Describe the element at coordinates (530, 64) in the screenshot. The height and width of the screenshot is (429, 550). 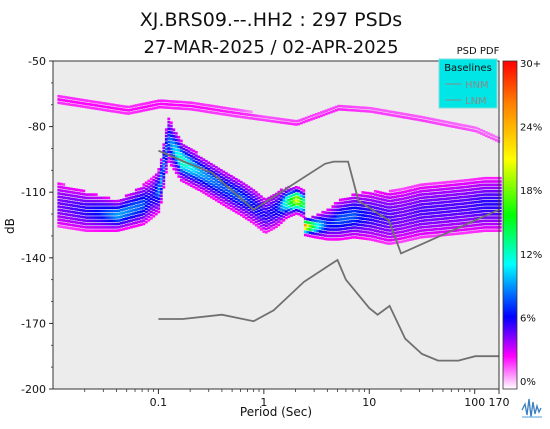
I see `colorbar-tick-label: 30+` at that location.